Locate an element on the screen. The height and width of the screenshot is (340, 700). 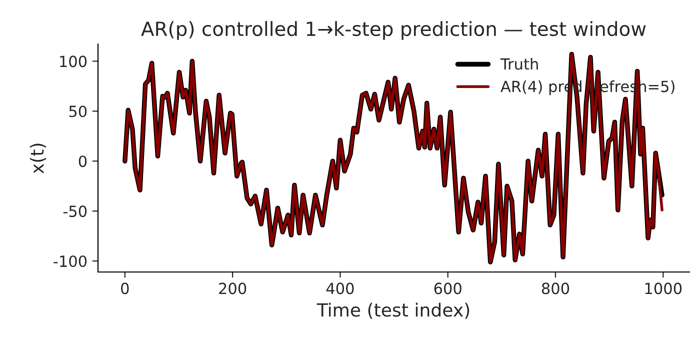
y-tick-label: -100 is located at coordinates (70, 261).